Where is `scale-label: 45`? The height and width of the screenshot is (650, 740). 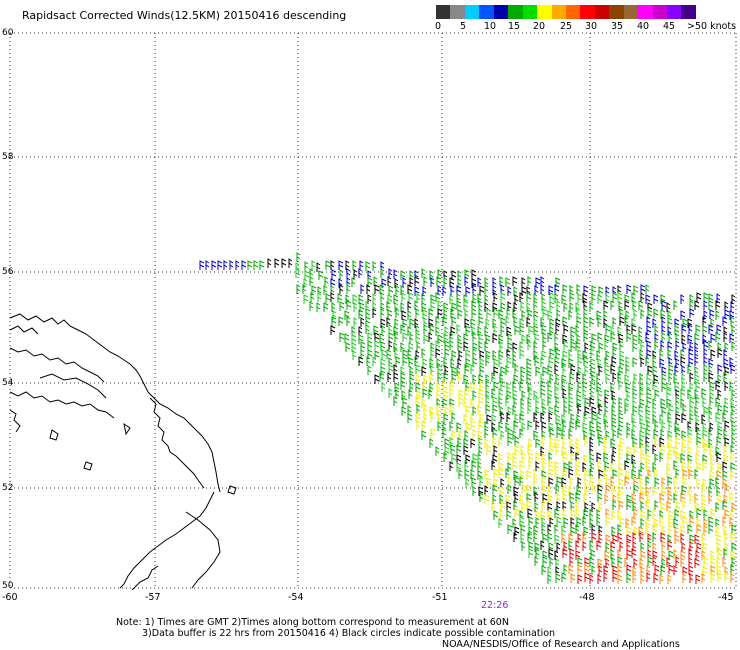 scale-label: 45 is located at coordinates (669, 26).